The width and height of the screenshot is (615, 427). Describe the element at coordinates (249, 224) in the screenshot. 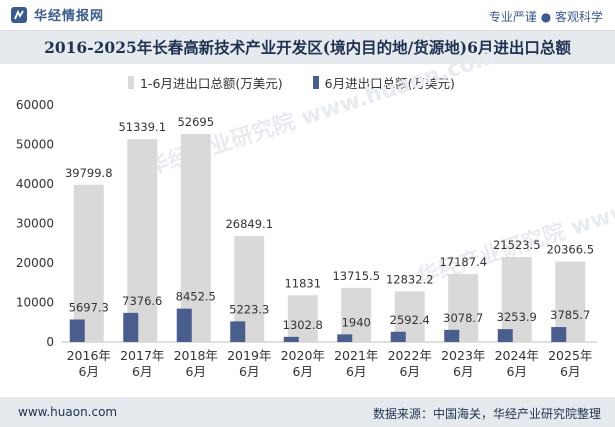

I see `data-label-series-1: 26849.1` at that location.